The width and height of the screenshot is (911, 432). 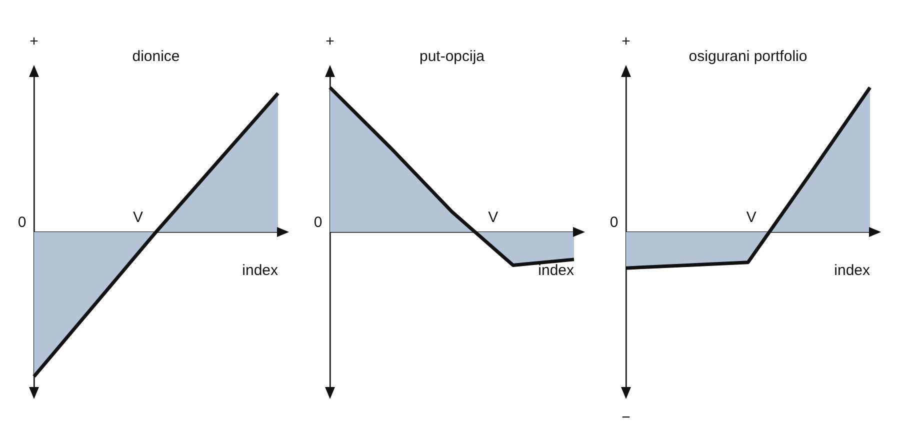 What do you see at coordinates (156, 57) in the screenshot?
I see `chart-title: dionice` at bounding box center [156, 57].